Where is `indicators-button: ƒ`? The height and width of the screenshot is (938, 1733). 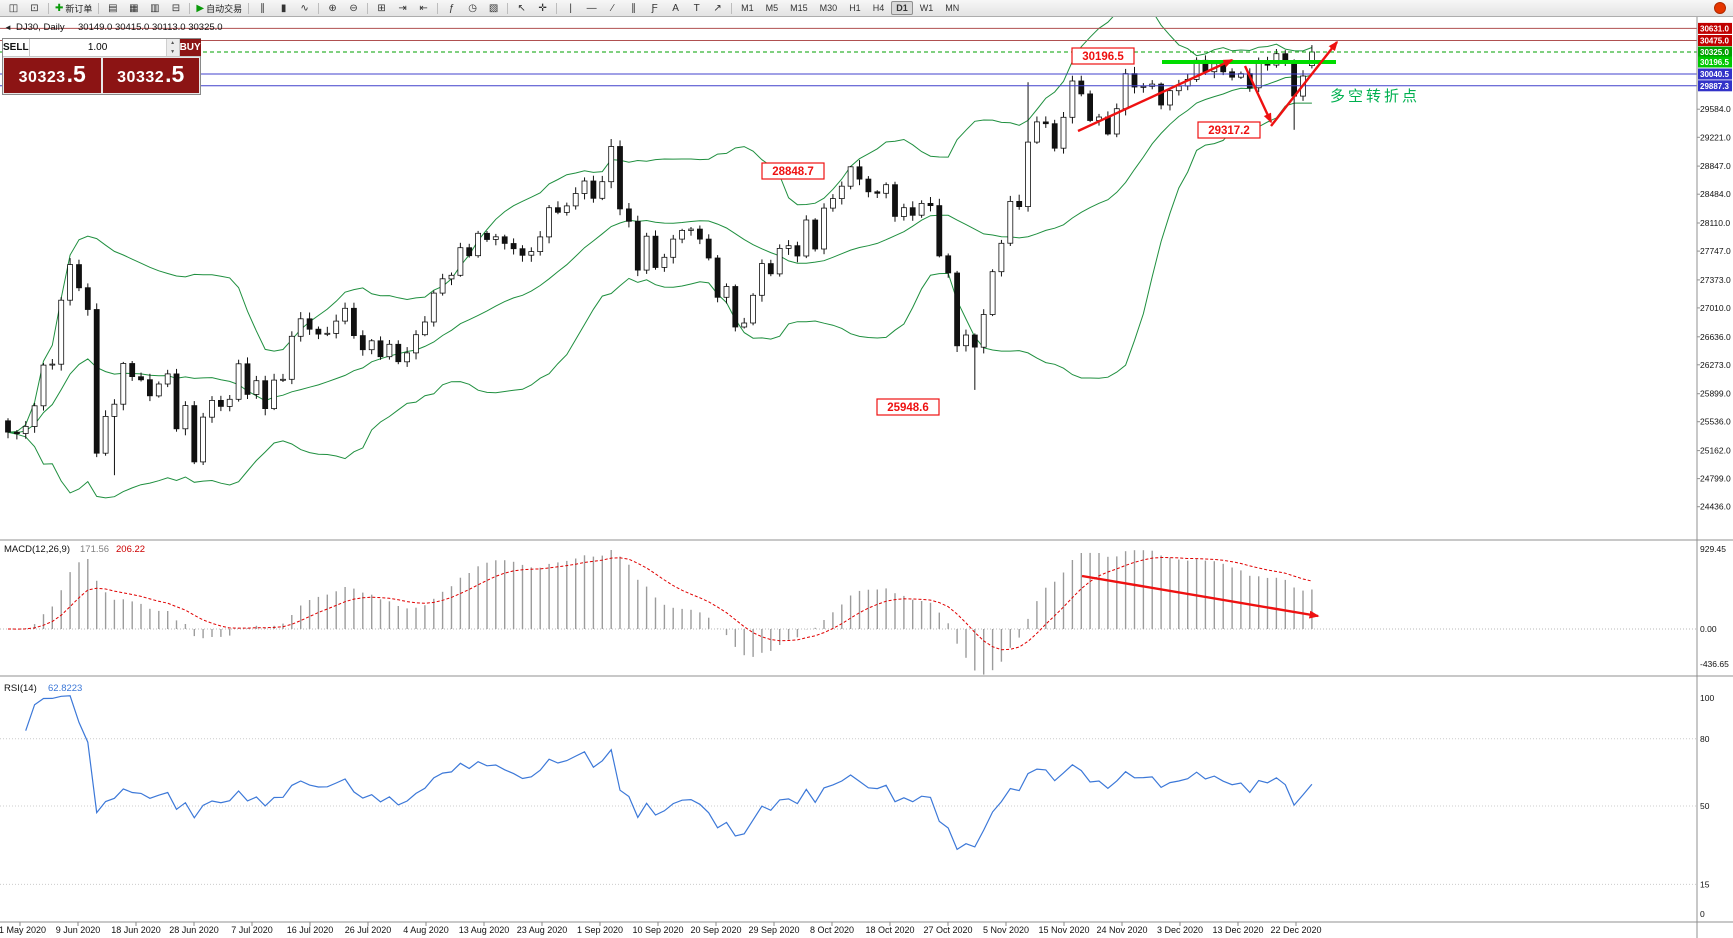 indicators-button: ƒ is located at coordinates (451, 8).